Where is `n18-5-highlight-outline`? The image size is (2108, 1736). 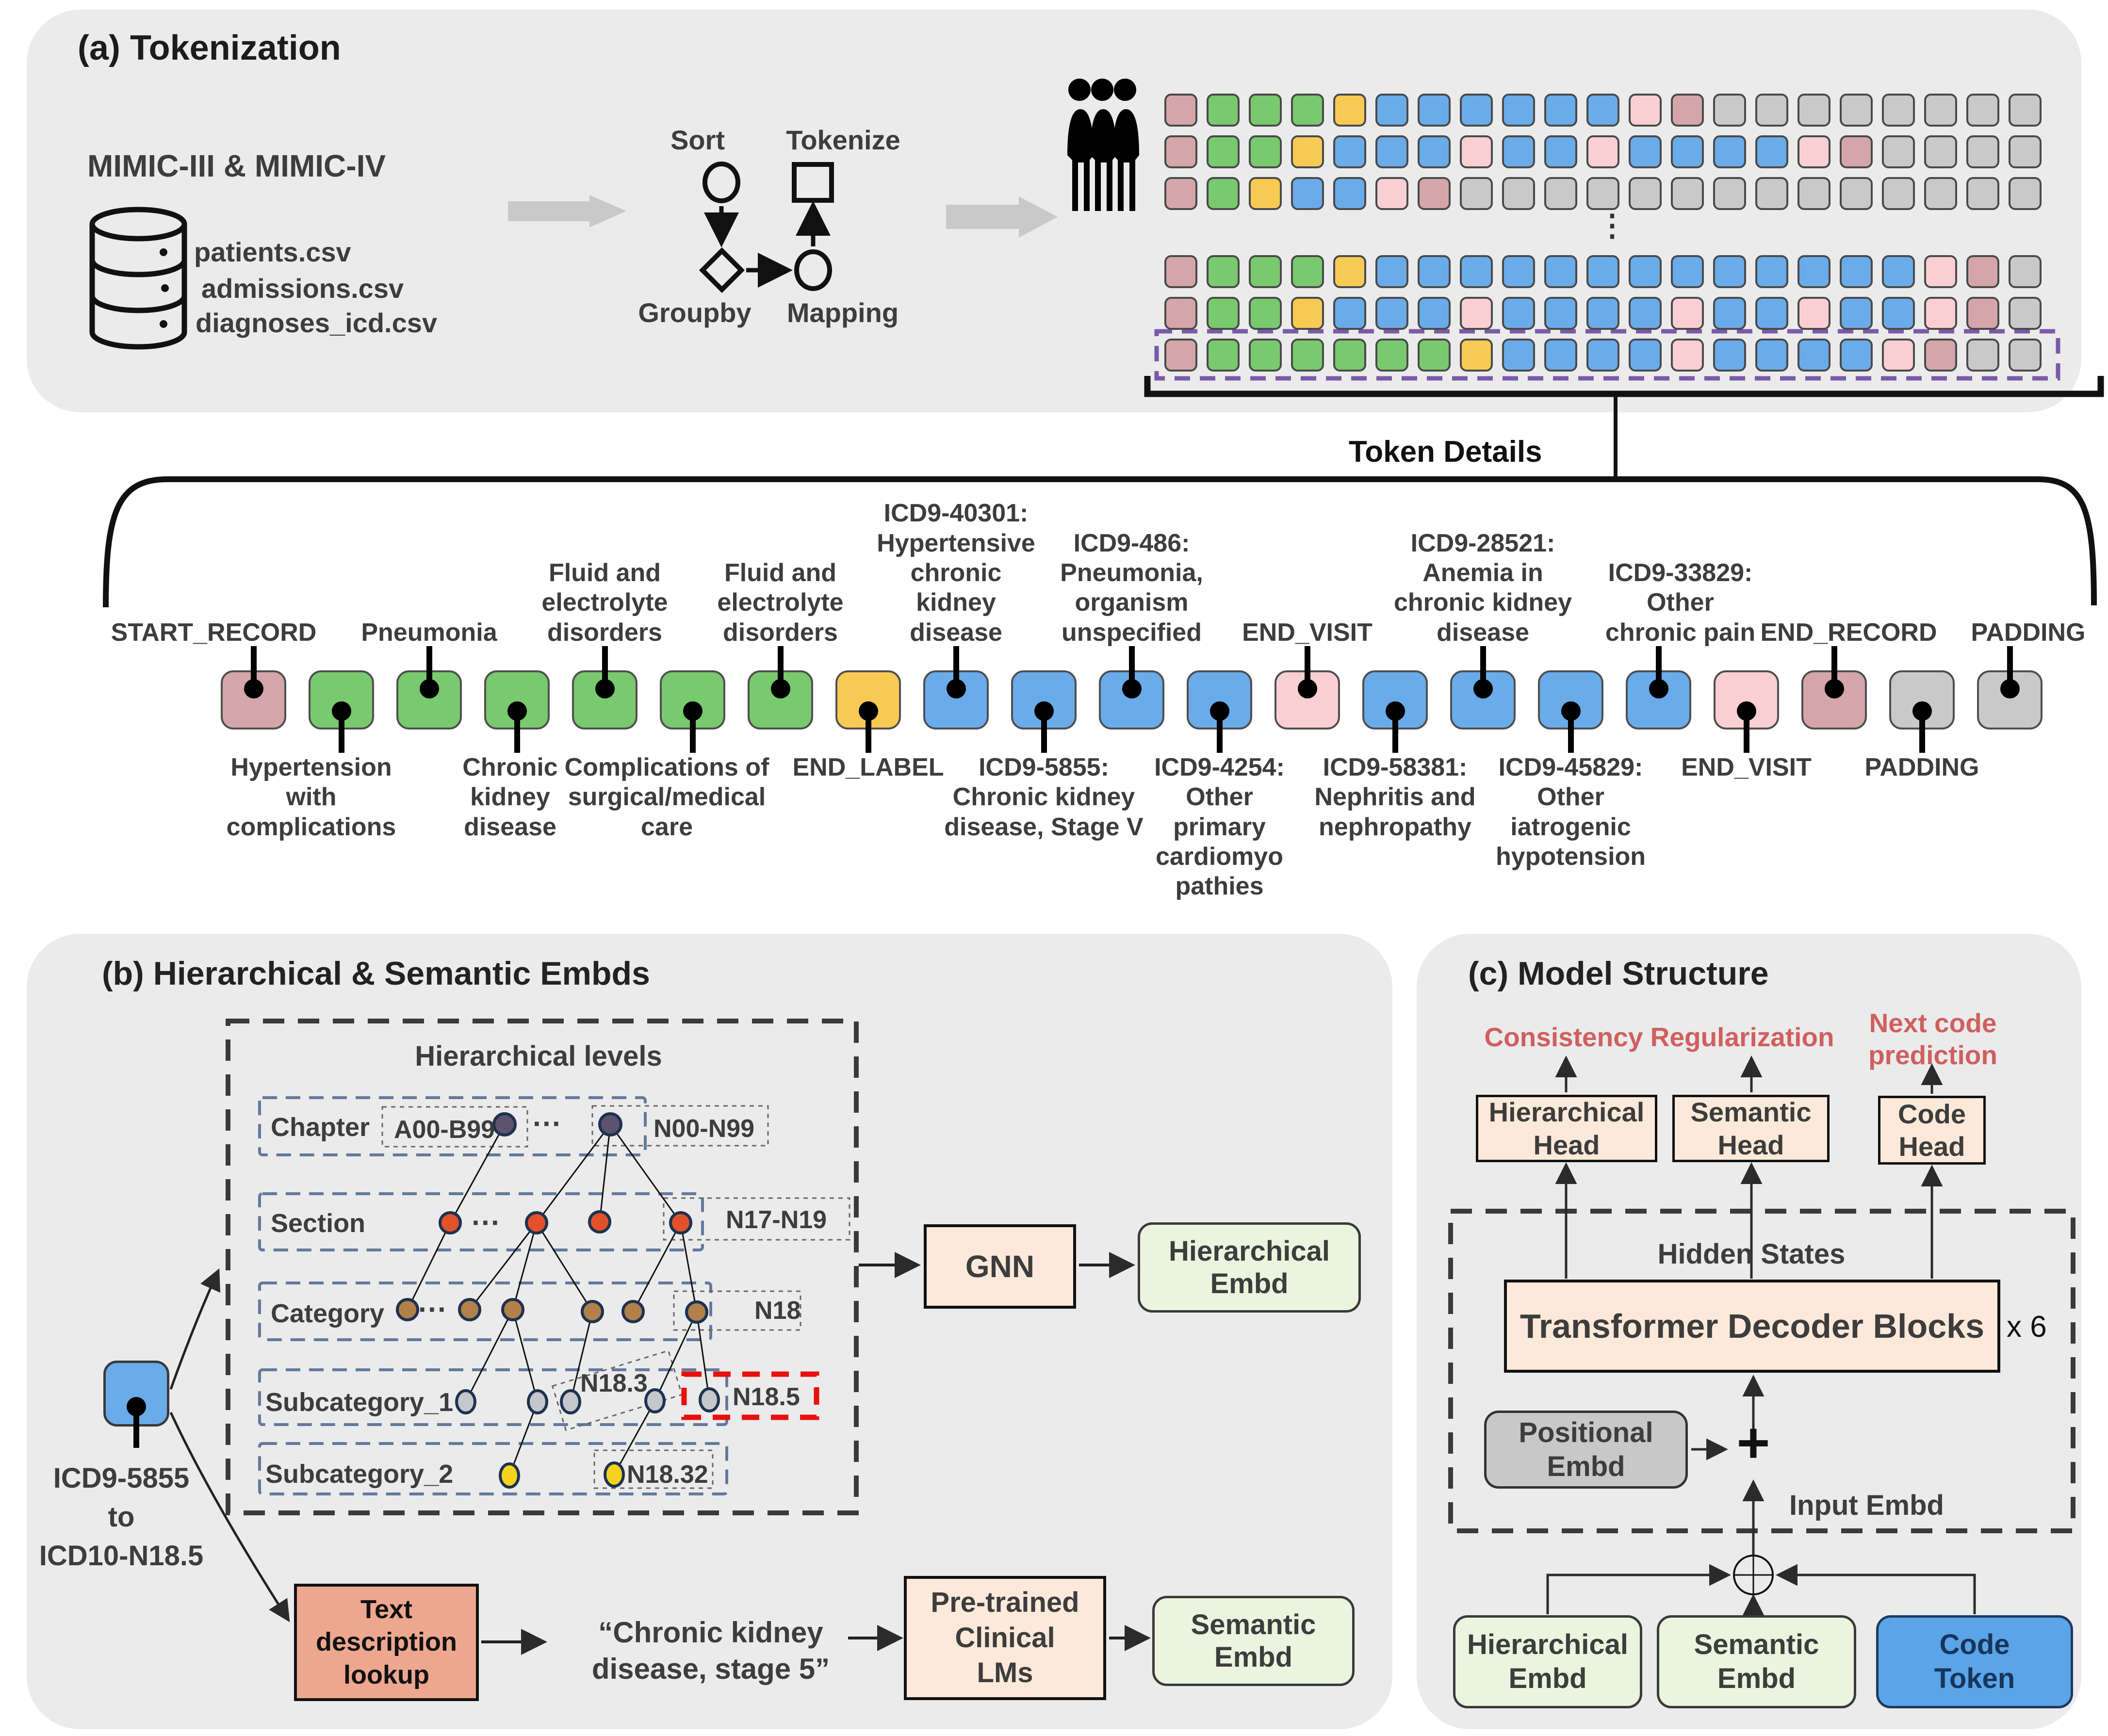
n18-5-highlight-outline is located at coordinates (750, 1395).